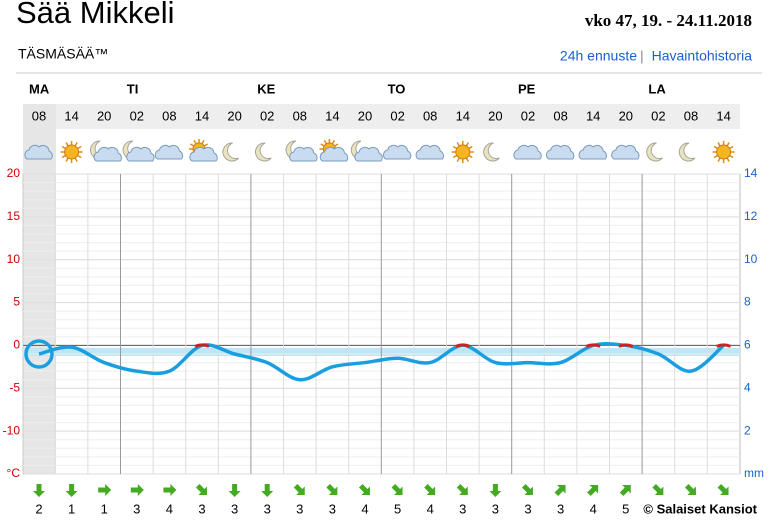  What do you see at coordinates (14, 173) in the screenshot?
I see `y-tick-label: 20` at bounding box center [14, 173].